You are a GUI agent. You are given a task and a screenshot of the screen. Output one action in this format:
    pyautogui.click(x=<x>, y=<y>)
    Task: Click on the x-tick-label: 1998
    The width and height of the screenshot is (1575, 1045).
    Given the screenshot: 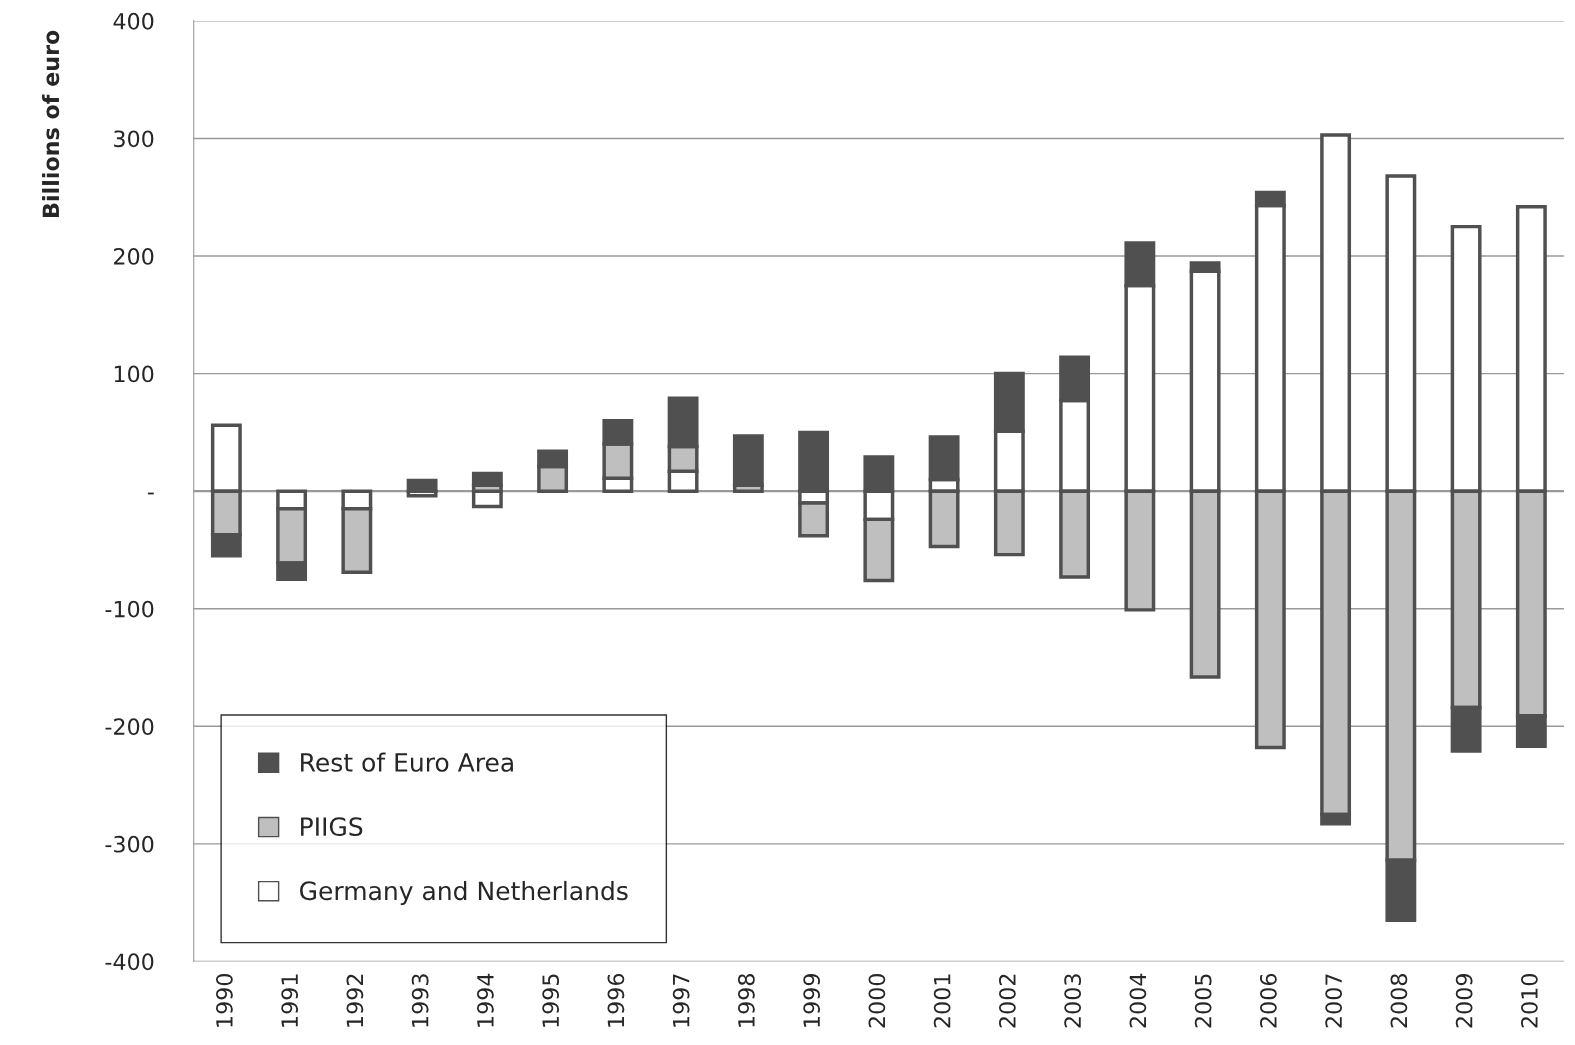 What is the action you would take?
    pyautogui.click(x=746, y=1000)
    